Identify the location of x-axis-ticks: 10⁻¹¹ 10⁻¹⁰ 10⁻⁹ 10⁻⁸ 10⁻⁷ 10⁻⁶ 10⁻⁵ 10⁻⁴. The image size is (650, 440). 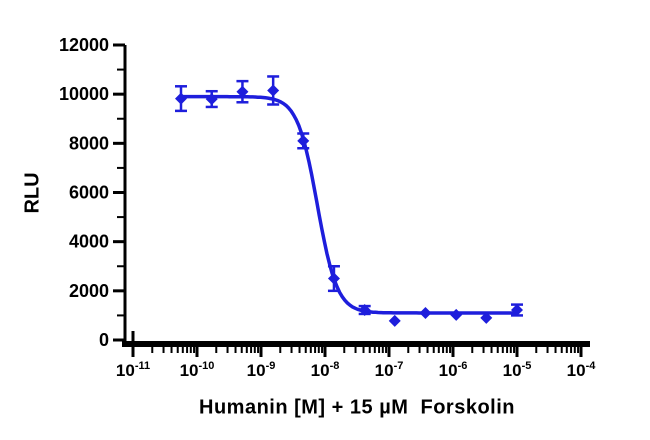
(356, 355).